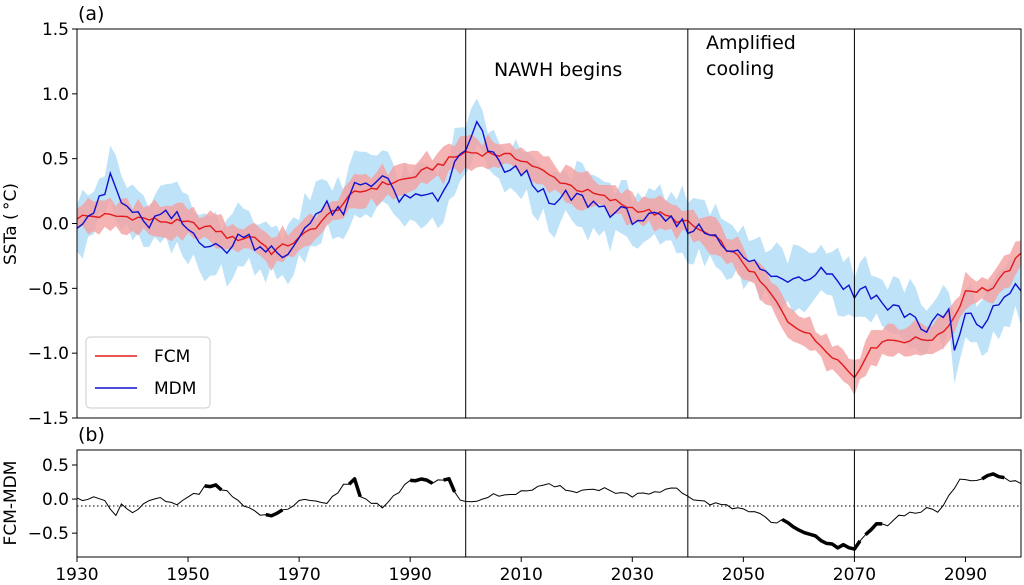 The height and width of the screenshot is (585, 1024). I want to click on panel-a-y-ticks: 1.5 1.0 0.5 0.0 −0.5 −1.0 −1.5, so click(52, 224).